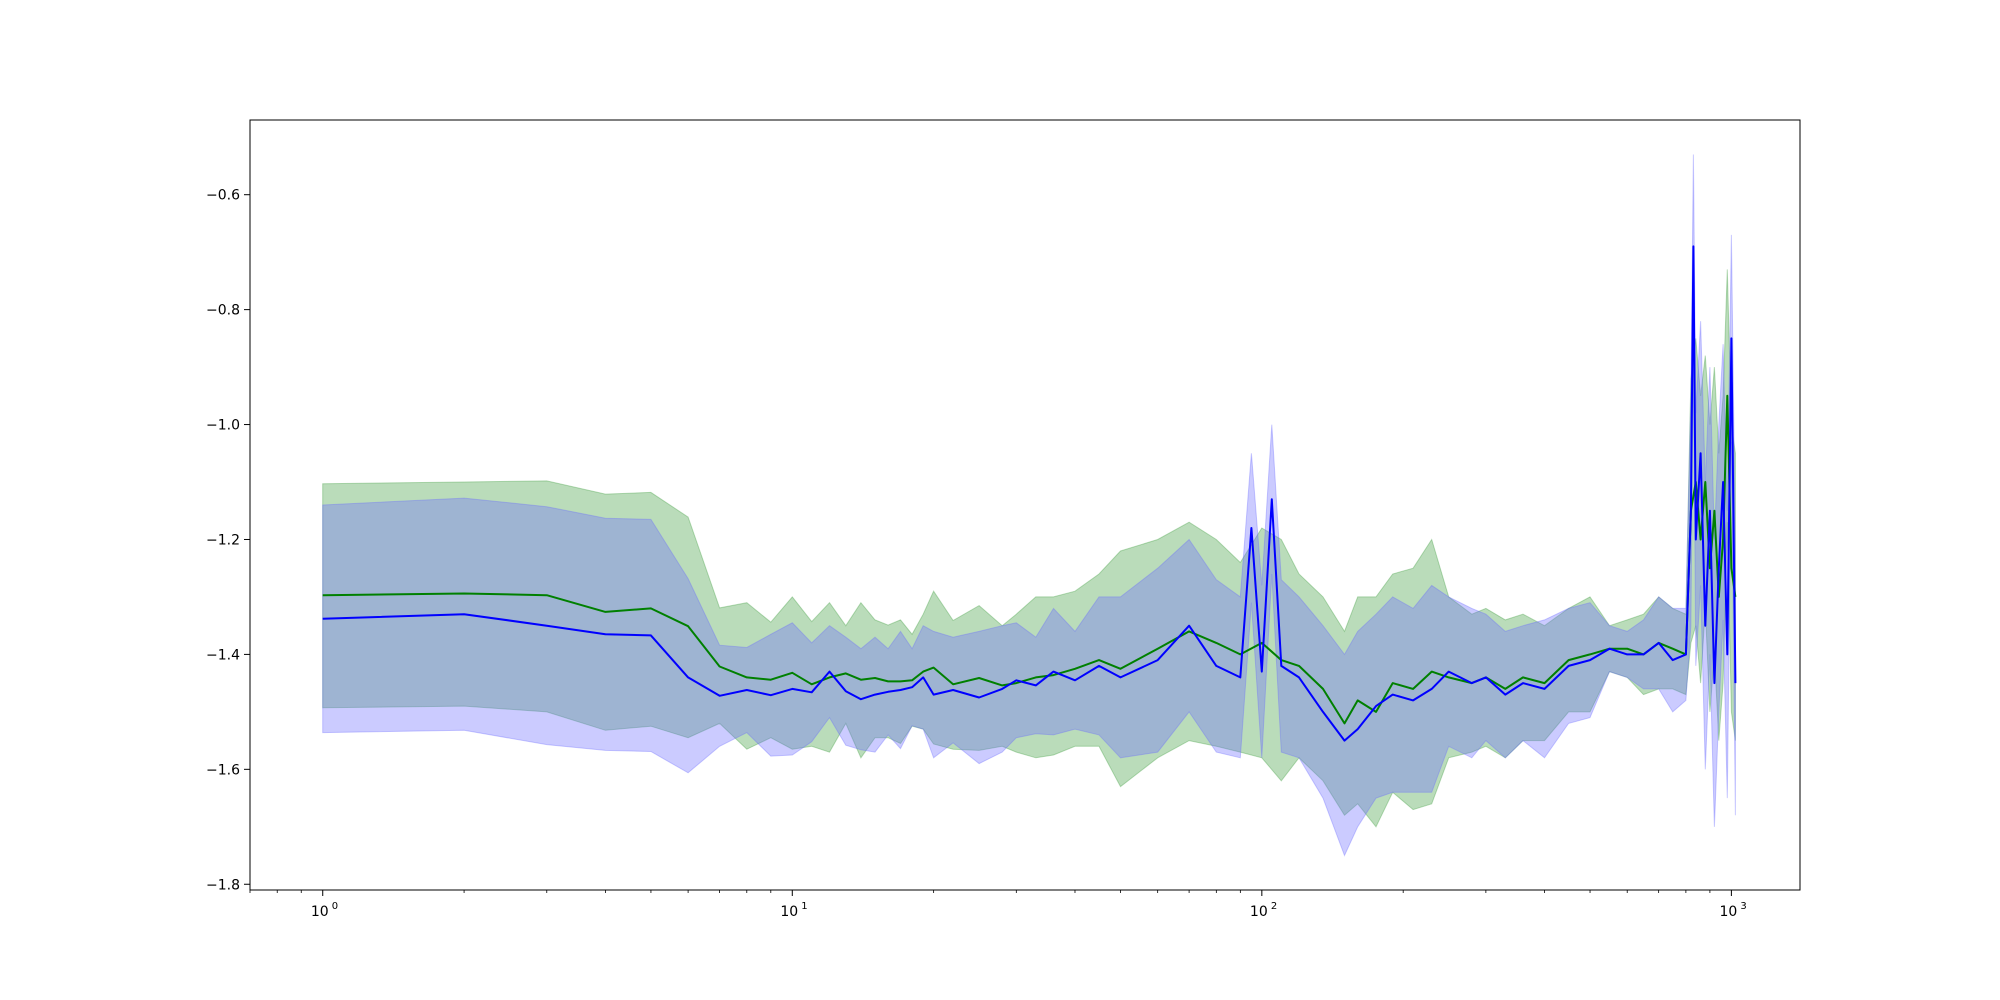 This screenshot has width=2000, height=1000. I want to click on x-tick-exponent: 0, so click(335, 906).